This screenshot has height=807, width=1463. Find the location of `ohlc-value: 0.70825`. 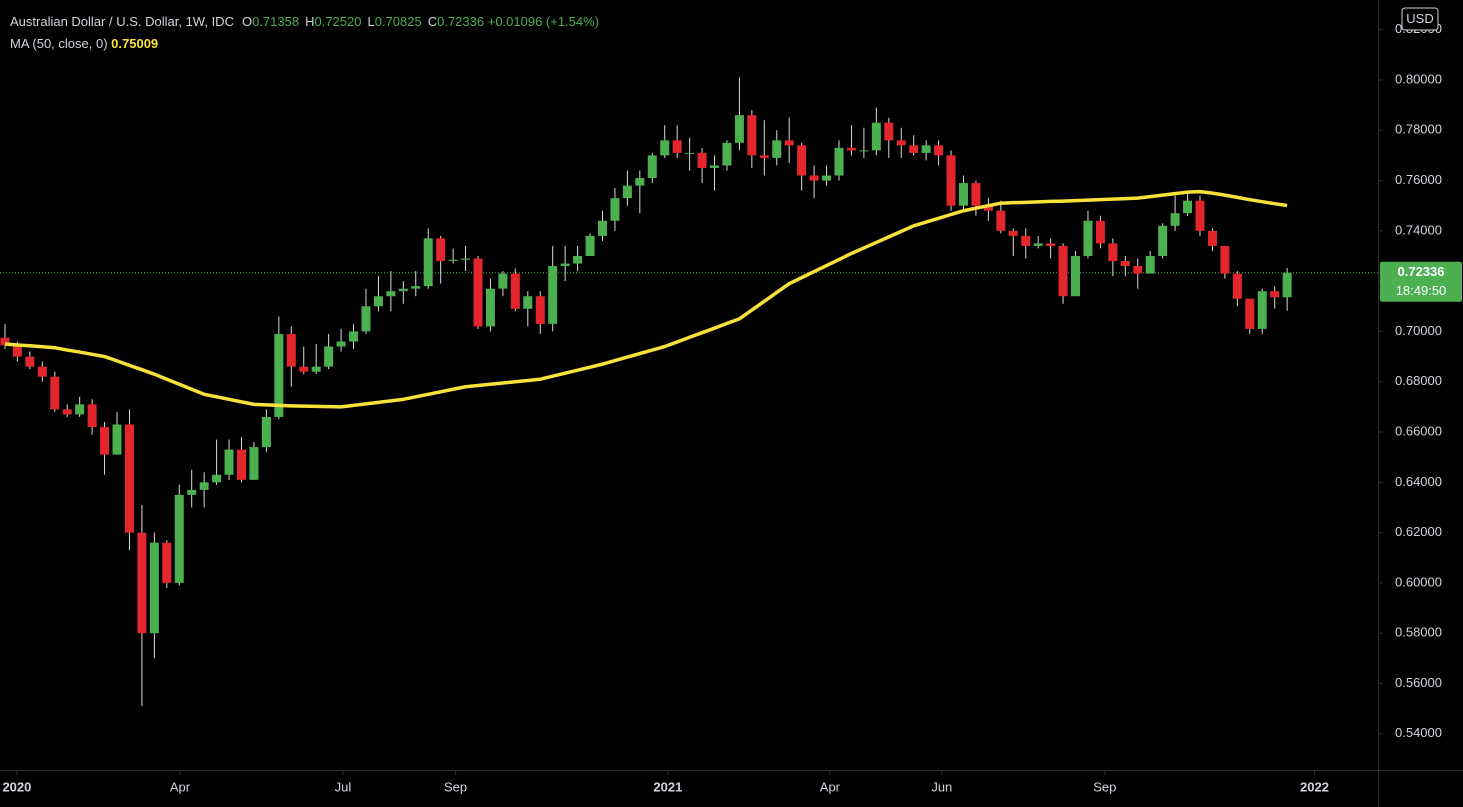

ohlc-value: 0.70825 is located at coordinates (398, 21).